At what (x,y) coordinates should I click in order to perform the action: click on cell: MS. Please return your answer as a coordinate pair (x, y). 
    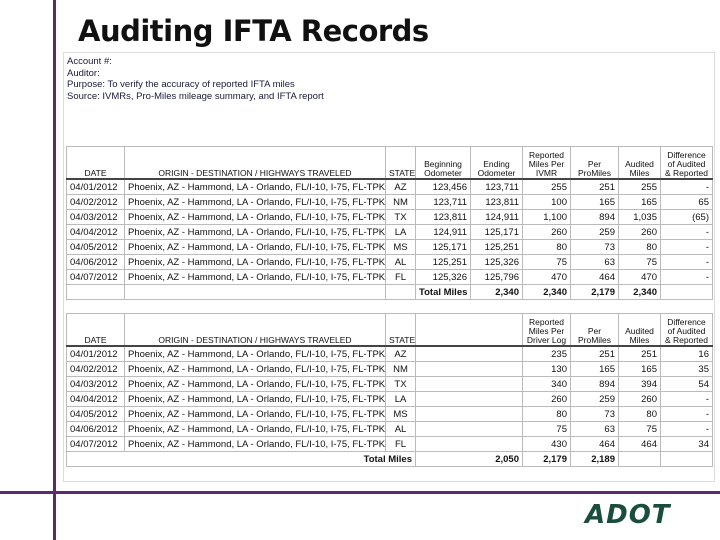
    Looking at the image, I should click on (400, 247).